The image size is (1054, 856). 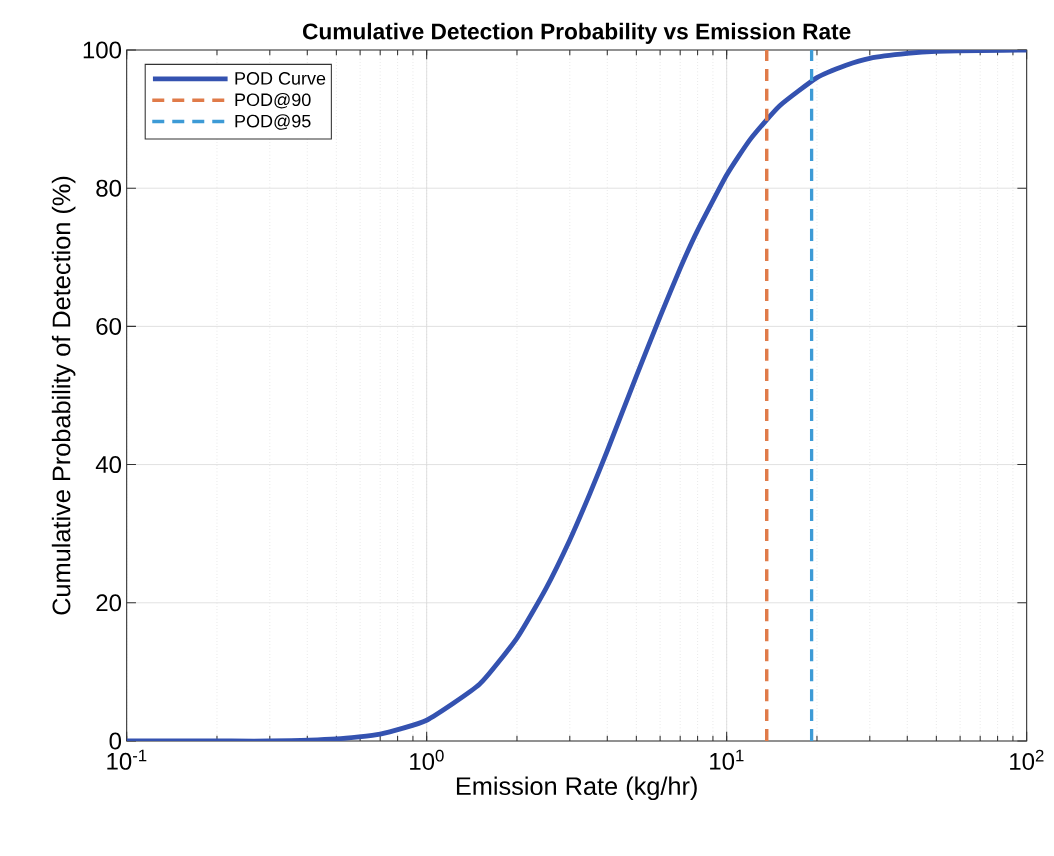 What do you see at coordinates (273, 122) in the screenshot?
I see `legend-label: POD@95` at bounding box center [273, 122].